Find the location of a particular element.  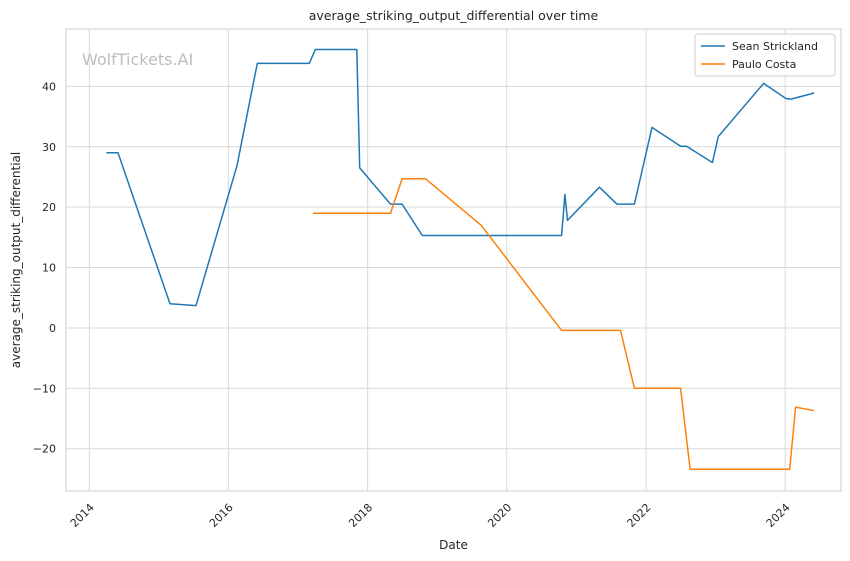

x-tick-label: 2016 is located at coordinates (221, 515).